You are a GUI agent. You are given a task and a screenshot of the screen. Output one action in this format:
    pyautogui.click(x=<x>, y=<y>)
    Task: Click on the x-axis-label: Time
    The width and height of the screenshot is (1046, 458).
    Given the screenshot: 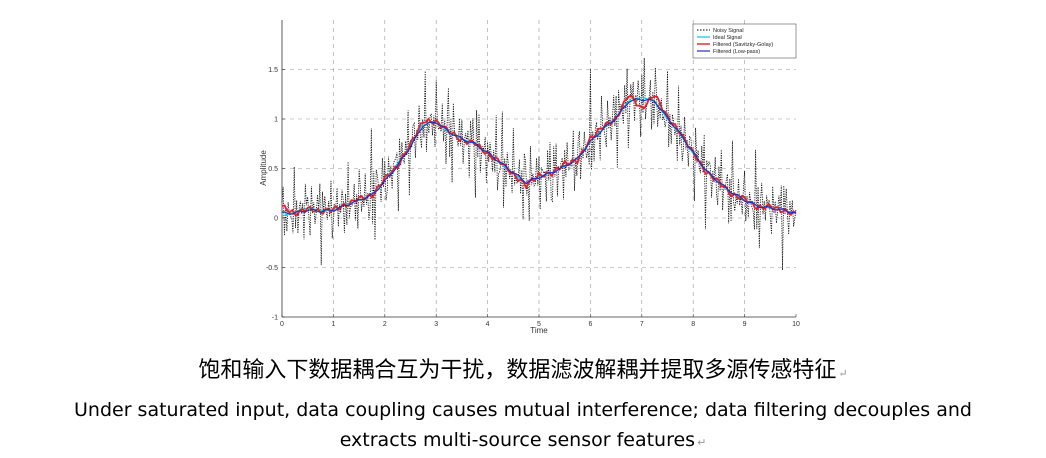 What is the action you would take?
    pyautogui.click(x=539, y=330)
    